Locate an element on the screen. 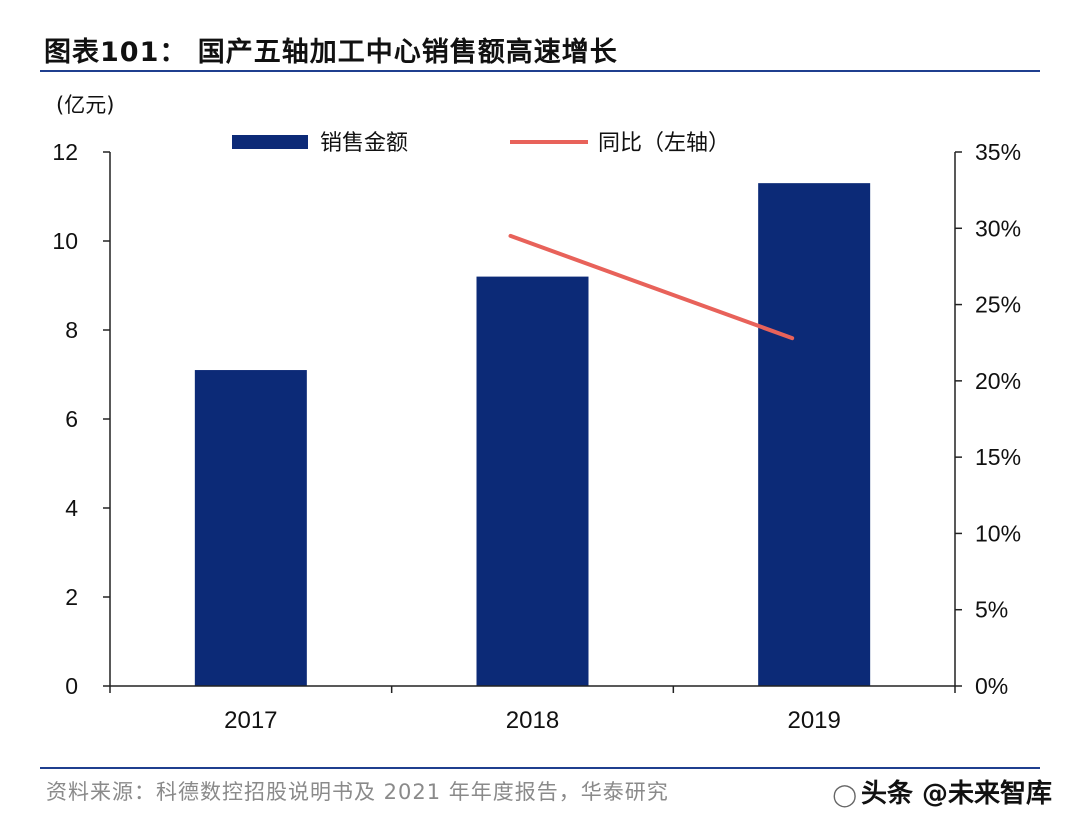 Image resolution: width=1080 pixels, height=829 pixels. legend-label-line: 同比（左轴） is located at coordinates (664, 143).